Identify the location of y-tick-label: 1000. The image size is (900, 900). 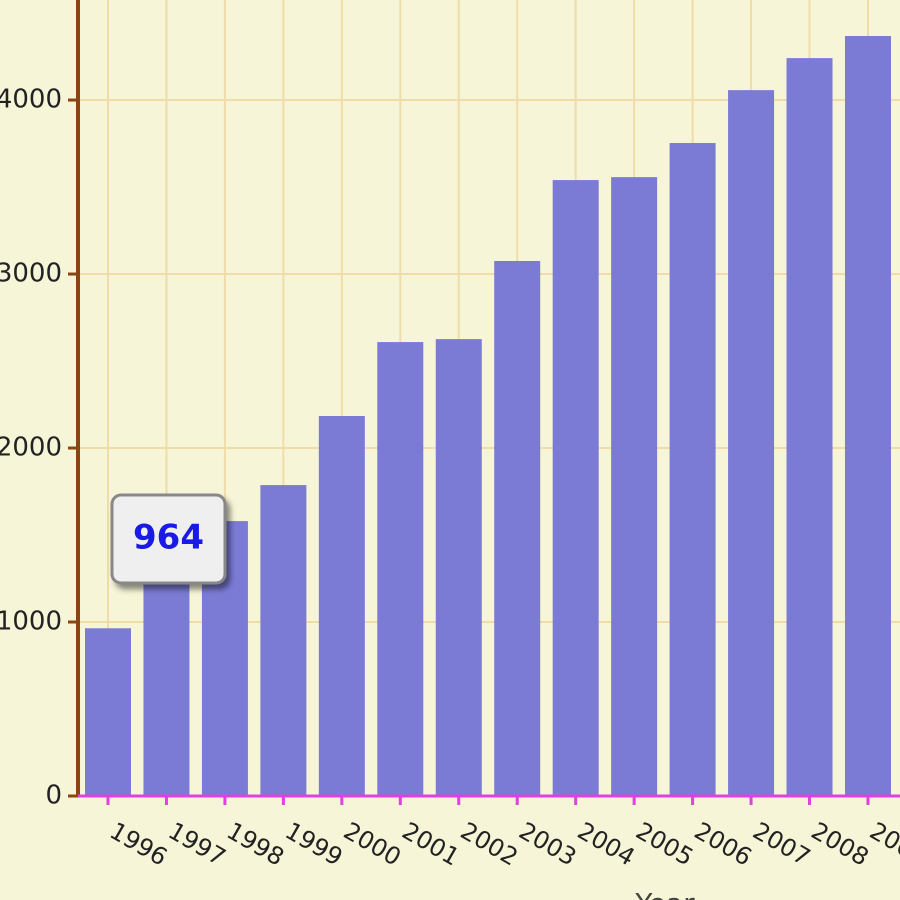
(31, 622).